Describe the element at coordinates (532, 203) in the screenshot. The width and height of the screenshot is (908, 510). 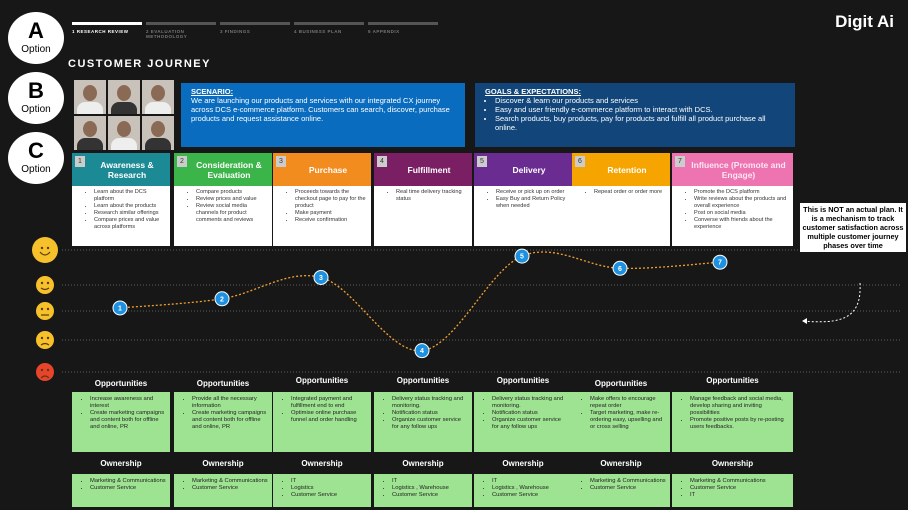
I see `list-item: Easy Buy and Return Policy when needed` at that location.